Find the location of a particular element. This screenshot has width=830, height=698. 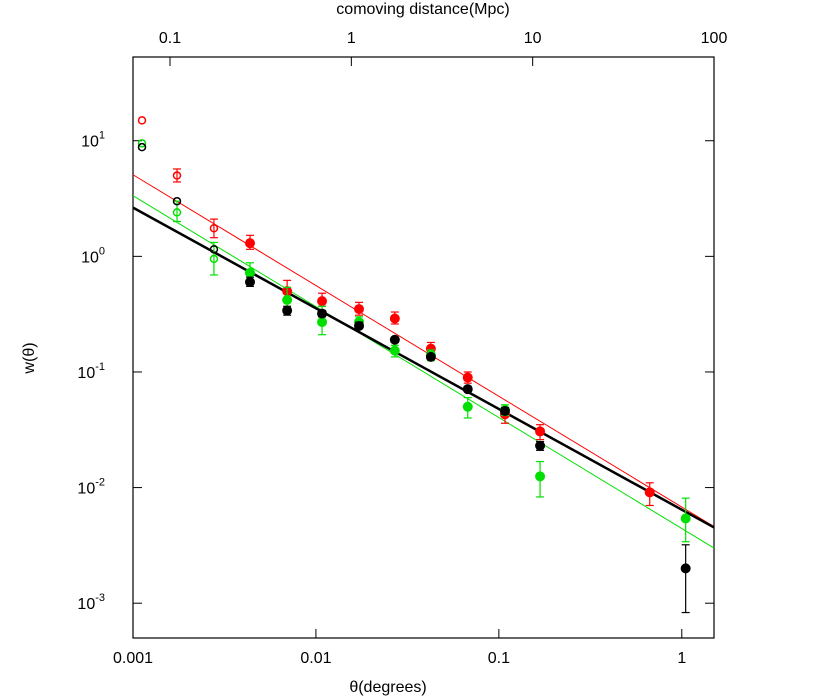

x-axis-label: θ(degrees) is located at coordinates (387, 687).